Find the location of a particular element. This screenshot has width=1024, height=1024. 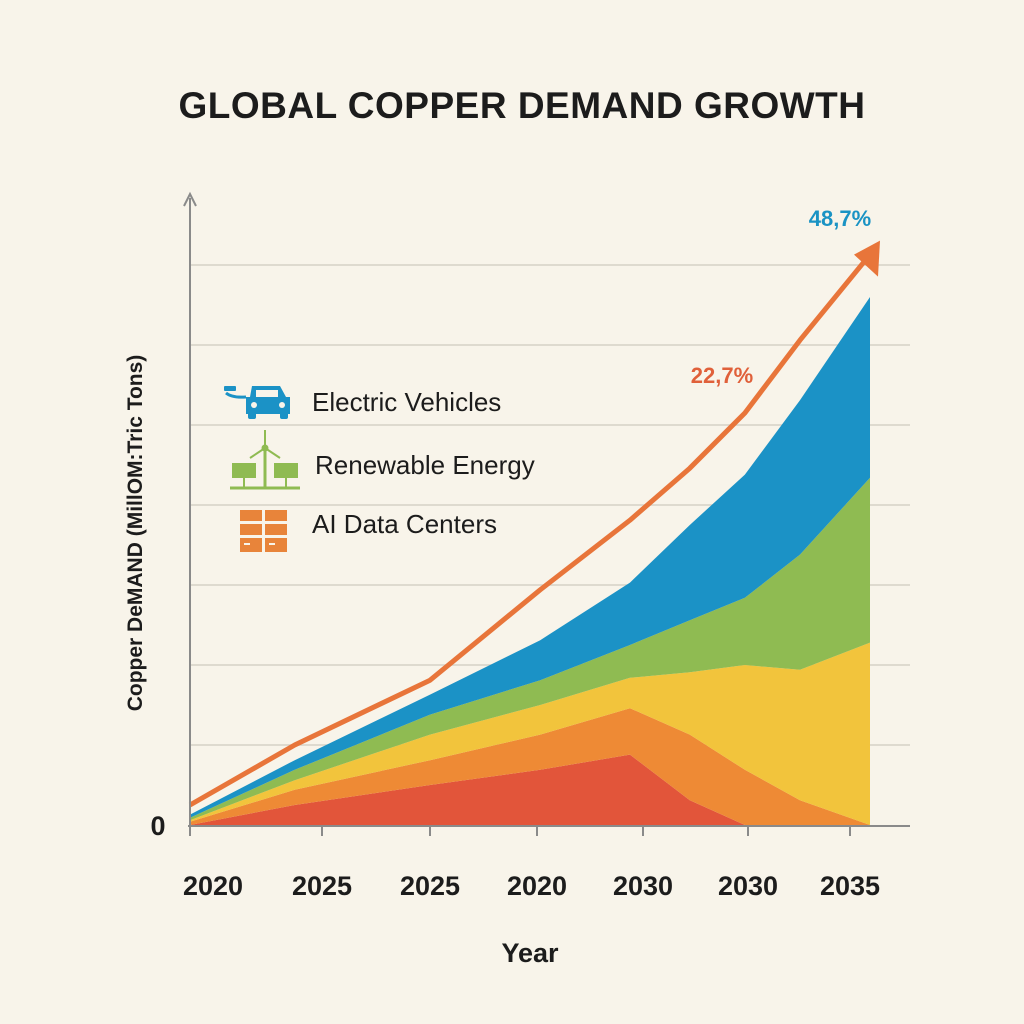

x-axis-label: Year is located at coordinates (530, 953).